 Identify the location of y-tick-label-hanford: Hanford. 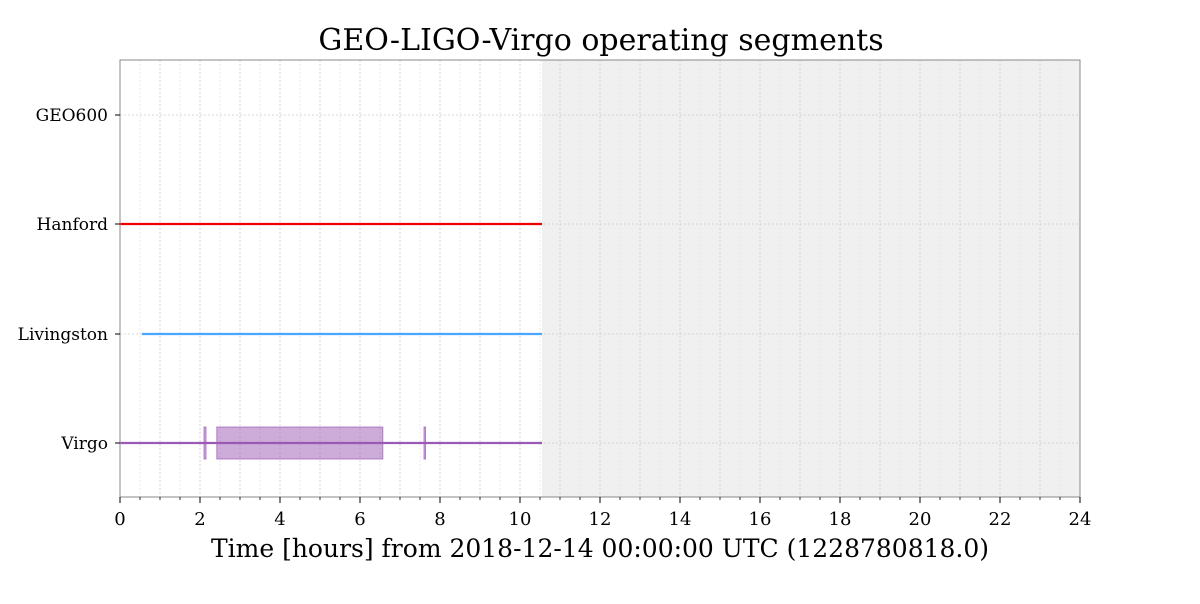
(73, 225).